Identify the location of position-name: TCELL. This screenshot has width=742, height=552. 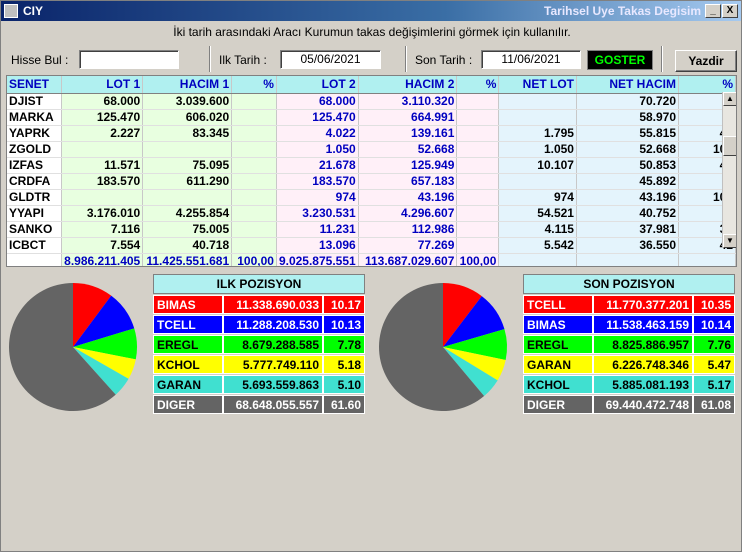
(558, 304).